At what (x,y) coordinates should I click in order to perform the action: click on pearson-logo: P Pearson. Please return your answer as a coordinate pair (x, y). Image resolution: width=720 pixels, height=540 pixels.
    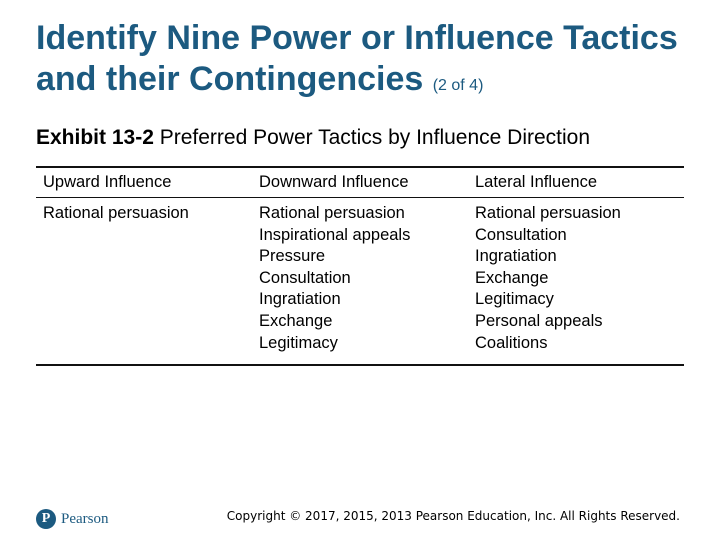
    Looking at the image, I should click on (72, 519).